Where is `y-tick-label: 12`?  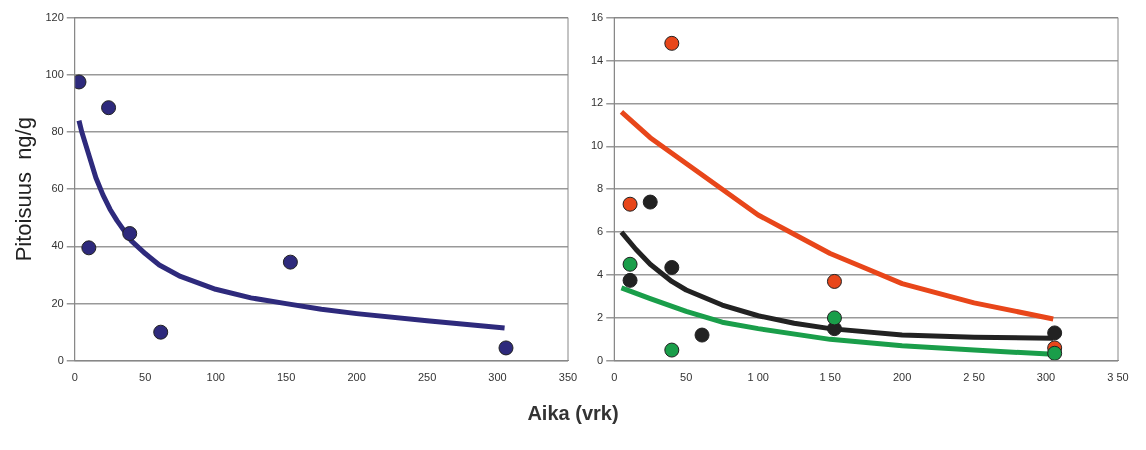
y-tick-label: 12 is located at coordinates (597, 102).